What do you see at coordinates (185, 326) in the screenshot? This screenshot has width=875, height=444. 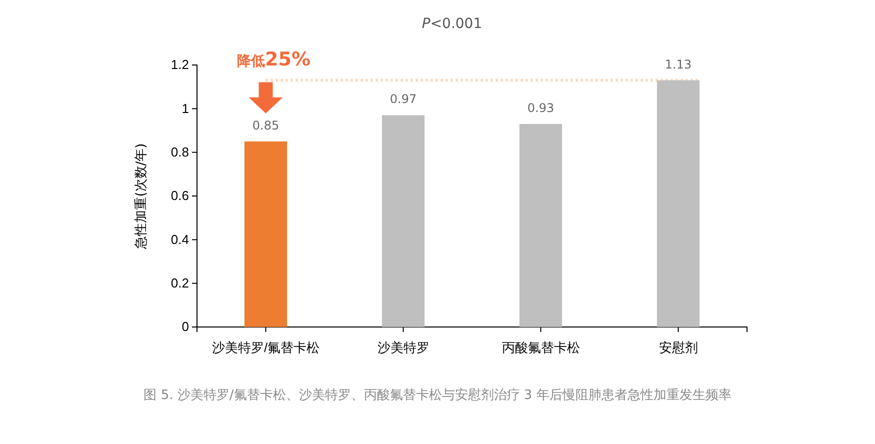 I see `y-tick-label: 0` at bounding box center [185, 326].